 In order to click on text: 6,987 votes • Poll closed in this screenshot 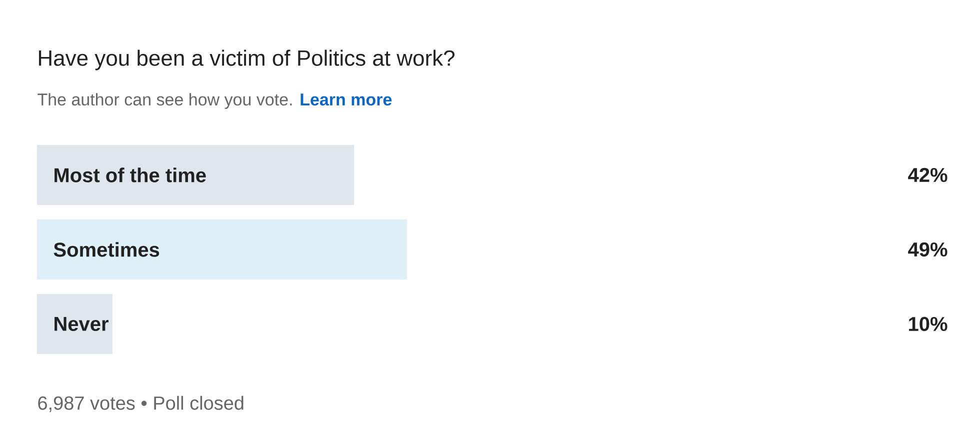, I will do `click(141, 404)`.